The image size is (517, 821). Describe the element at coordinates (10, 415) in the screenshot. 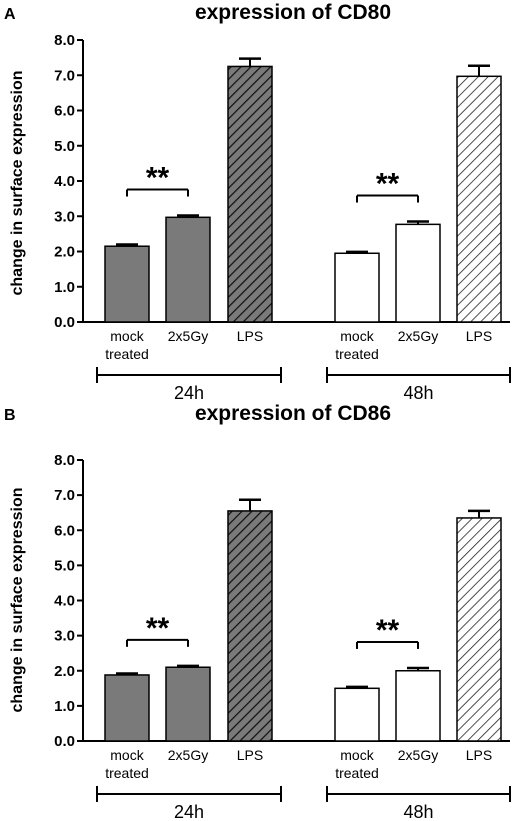

I see `panel-letter: B` at that location.